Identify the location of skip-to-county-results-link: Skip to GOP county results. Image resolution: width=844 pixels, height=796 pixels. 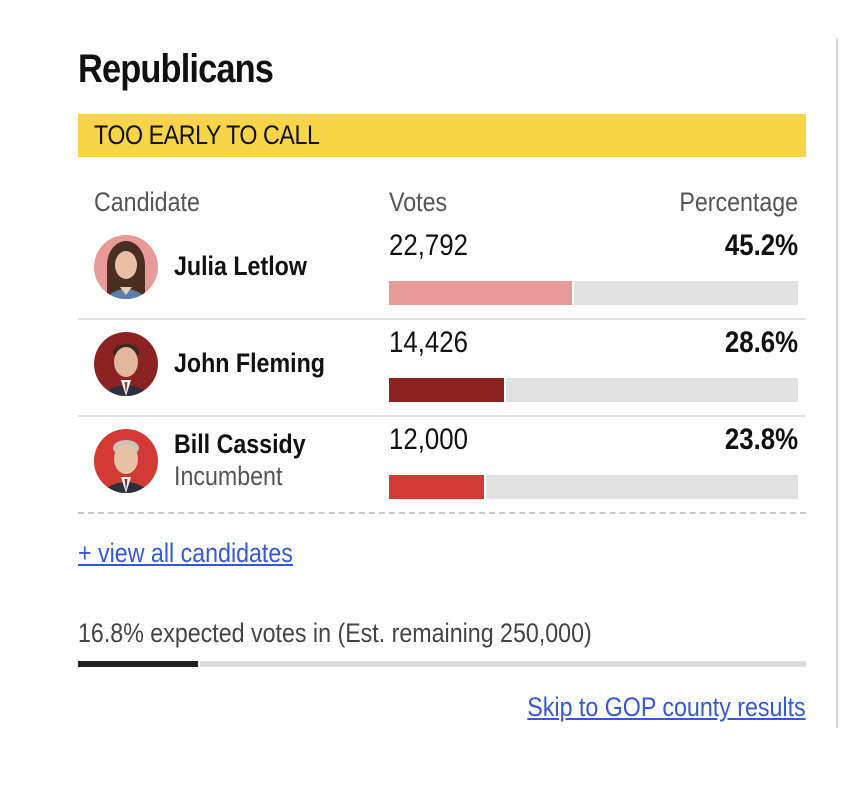
(666, 707).